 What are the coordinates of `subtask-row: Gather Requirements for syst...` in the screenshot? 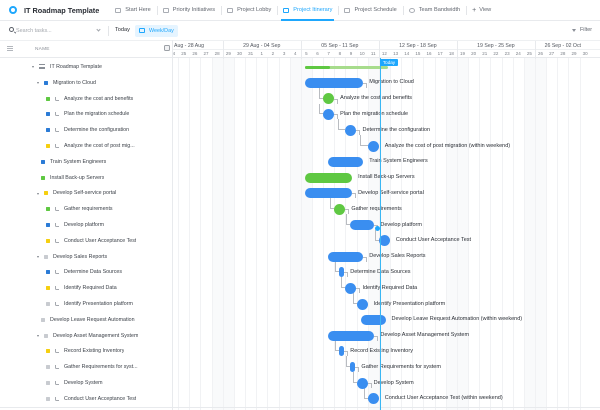 It's located at (86, 367).